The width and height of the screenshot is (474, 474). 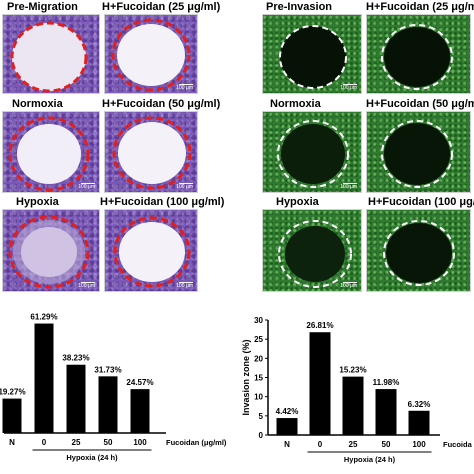 I want to click on y-tick-label: 20, so click(x=258, y=358).